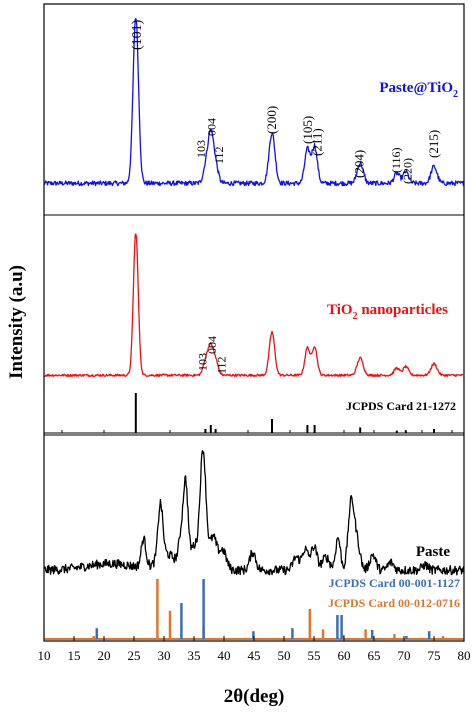  I want to click on x-axis-ticks: 10 15 20 25 30 35 40 45 50 55 60 65 70 75 80, so click(254, 649).